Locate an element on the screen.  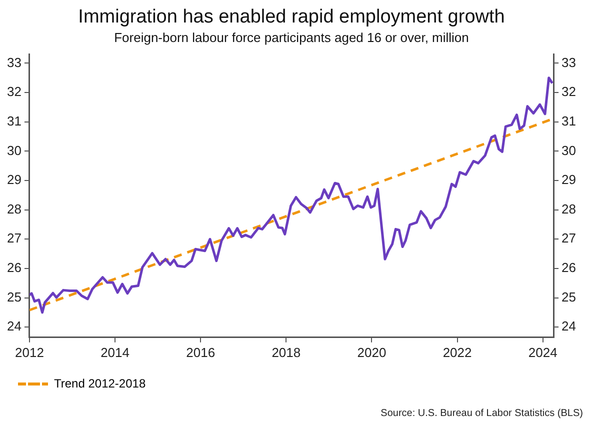
y2-tick-label: 28 is located at coordinates (569, 208).